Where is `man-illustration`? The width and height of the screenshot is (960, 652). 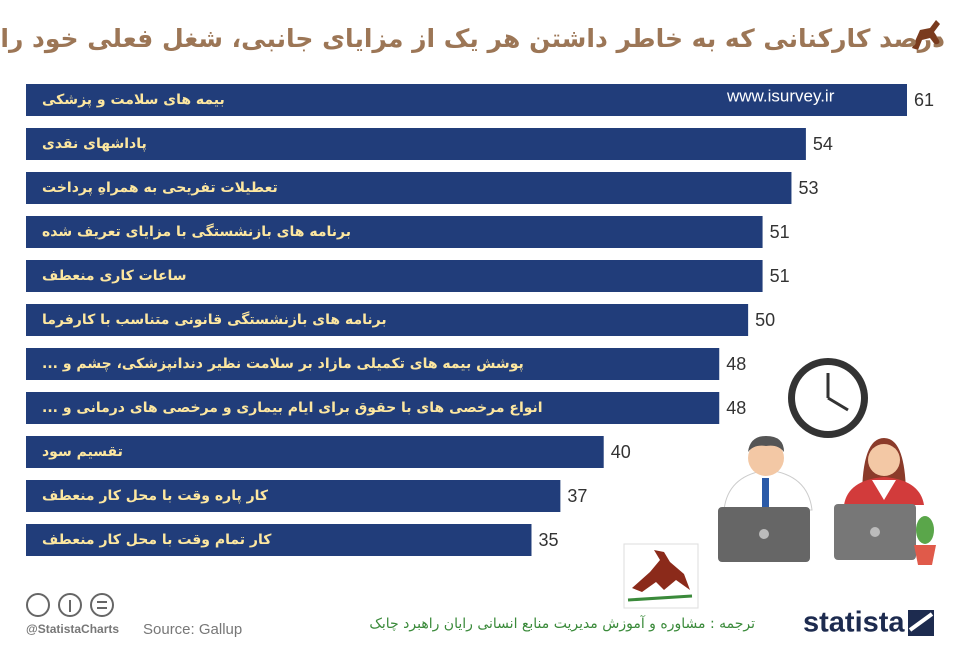 man-illustration is located at coordinates (765, 499).